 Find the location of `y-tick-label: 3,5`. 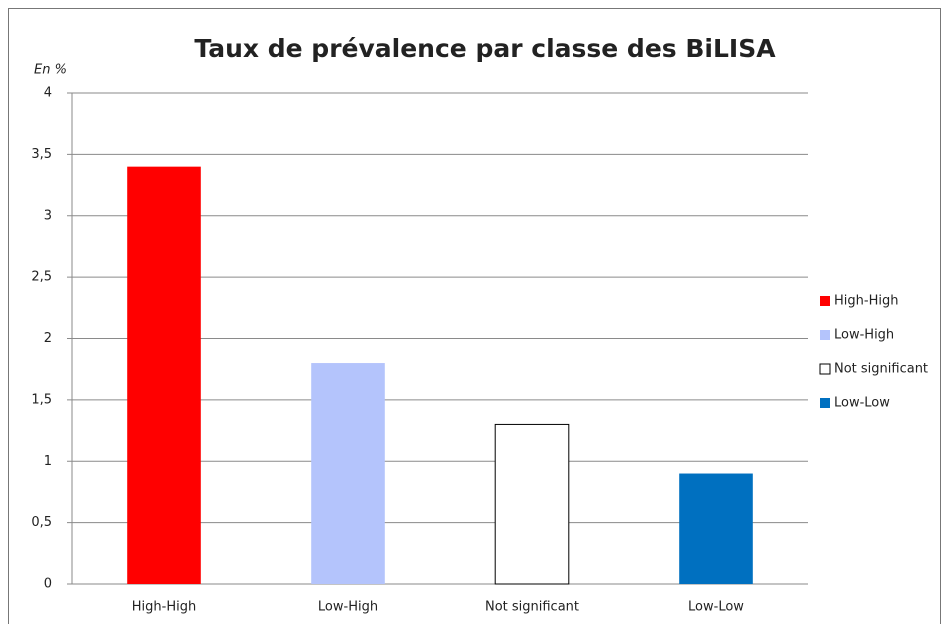

y-tick-label: 3,5 is located at coordinates (41, 154).